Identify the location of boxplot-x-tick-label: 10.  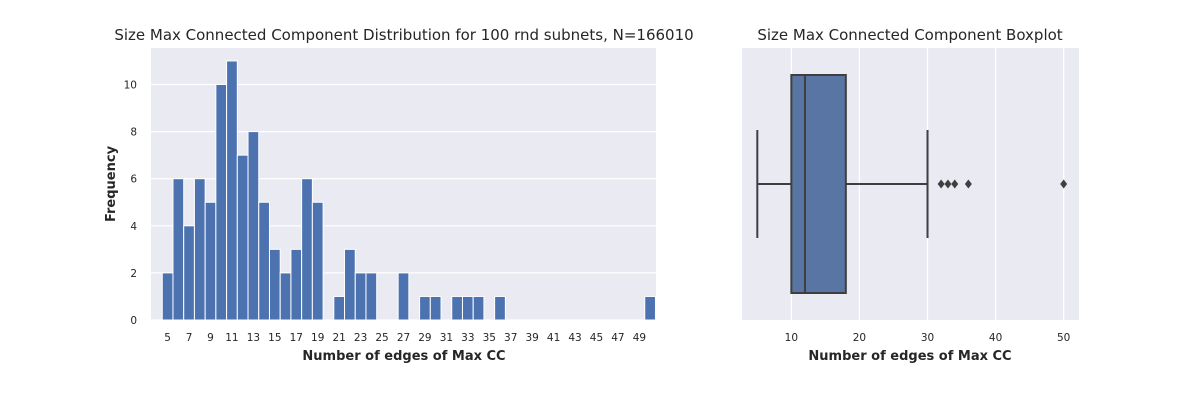
(791, 338).